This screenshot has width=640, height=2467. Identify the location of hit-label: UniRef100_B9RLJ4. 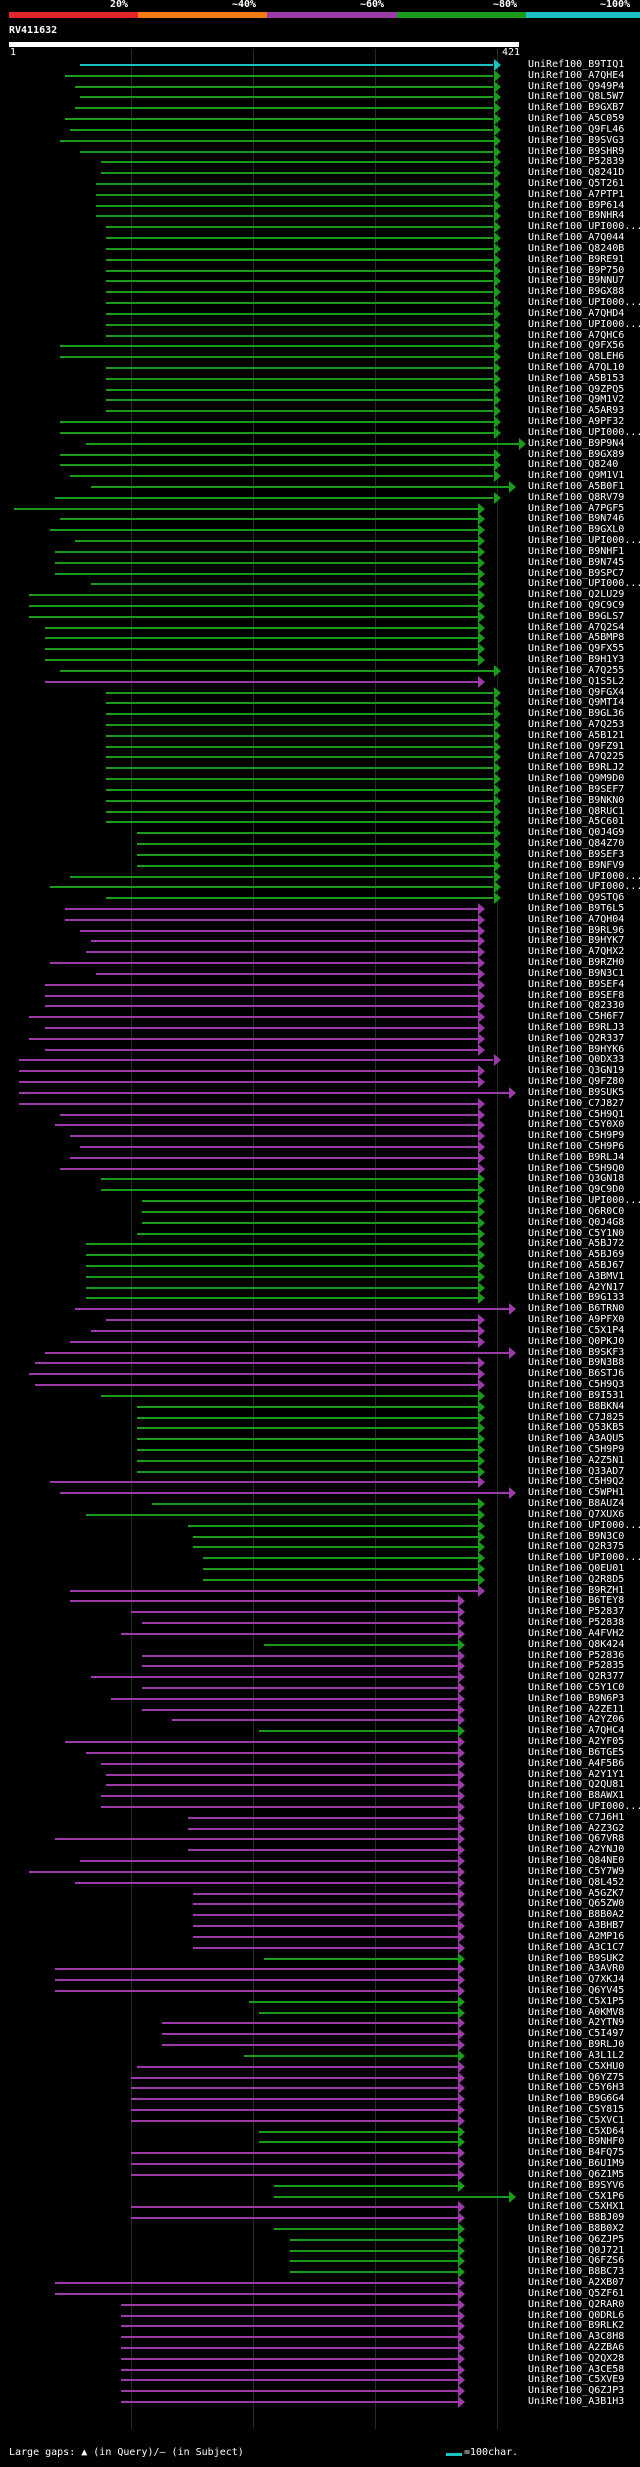
(576, 1157).